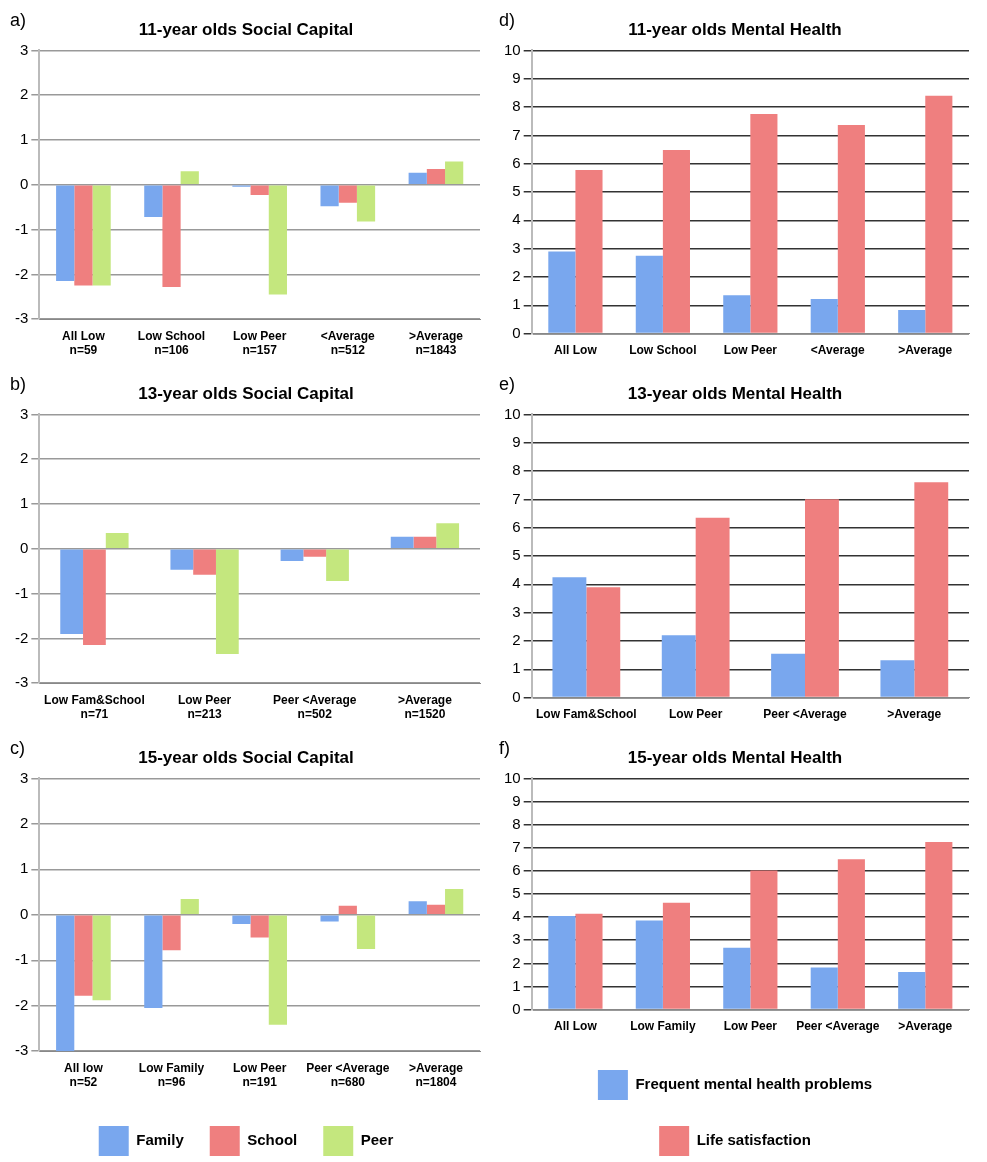  What do you see at coordinates (436, 1075) in the screenshot?
I see `x-tick-label: >Average n=1804` at bounding box center [436, 1075].